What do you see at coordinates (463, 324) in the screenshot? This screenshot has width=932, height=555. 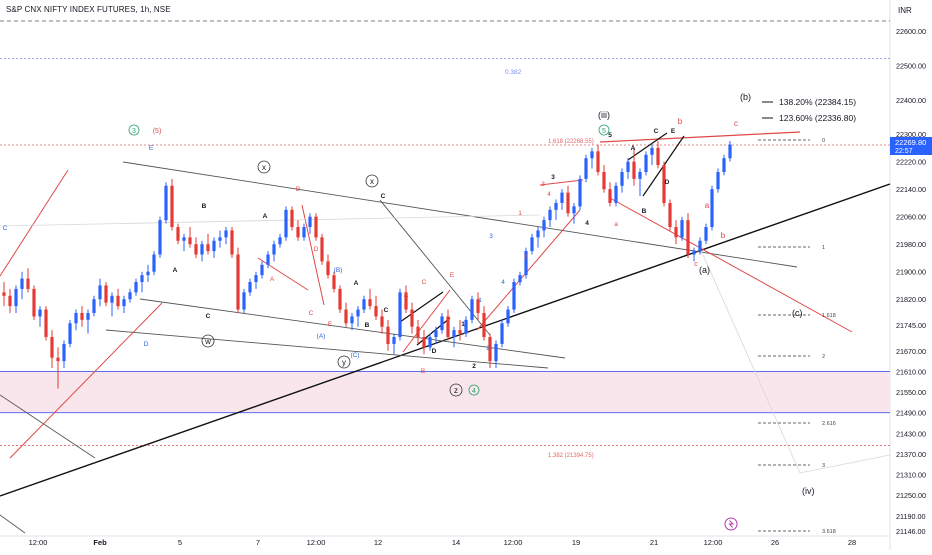 I see `wave-n1-label: 1` at bounding box center [463, 324].